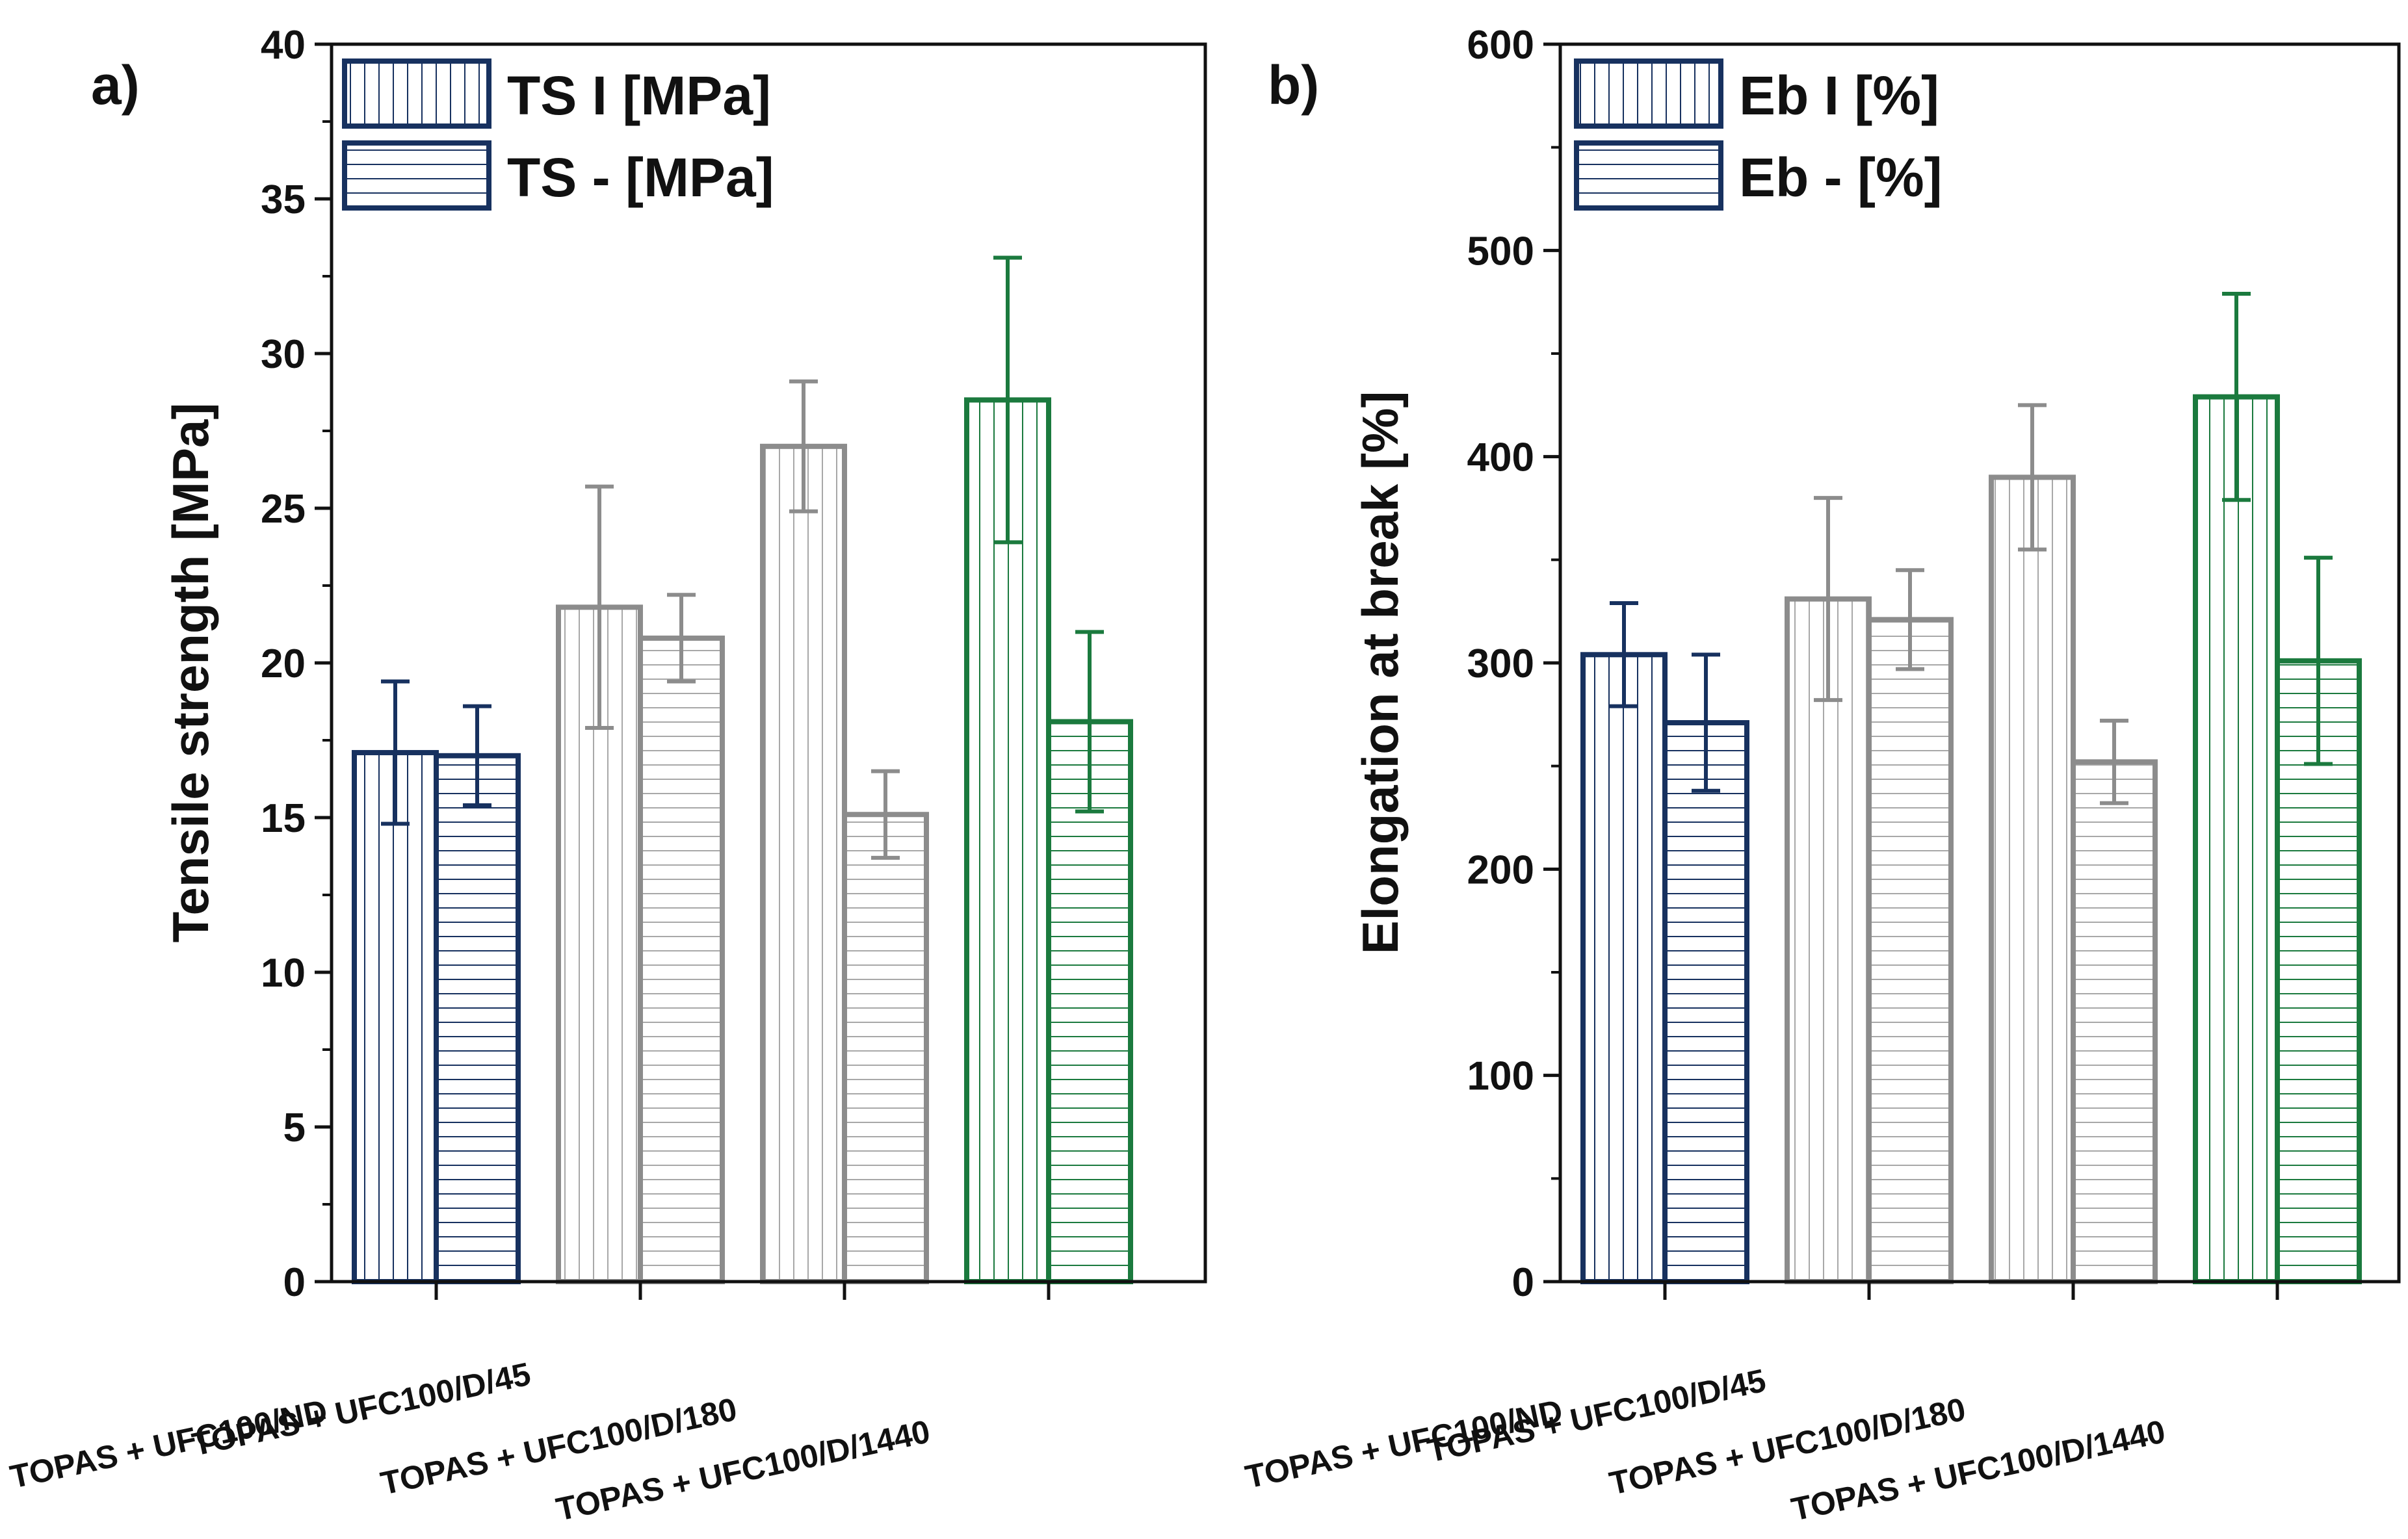 Image resolution: width=2408 pixels, height=1539 pixels. What do you see at coordinates (1500, 1076) in the screenshot?
I see `y-tick-label: 100` at bounding box center [1500, 1076].